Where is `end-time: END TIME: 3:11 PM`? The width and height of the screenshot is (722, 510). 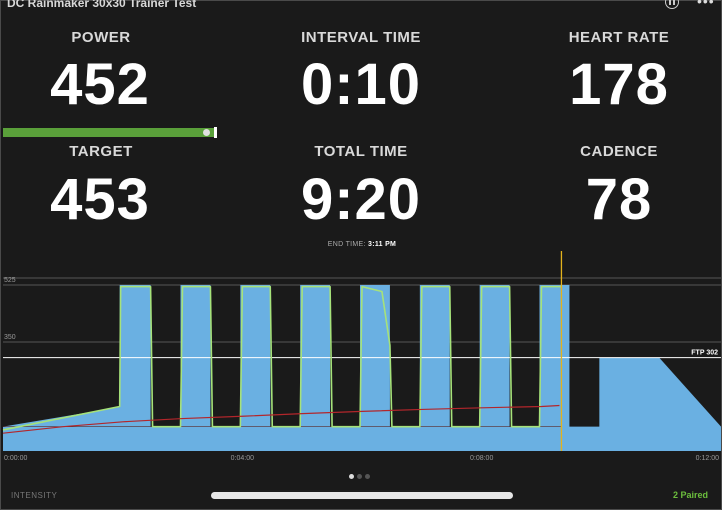 end-time: END TIME: 3:11 PM is located at coordinates (361, 244).